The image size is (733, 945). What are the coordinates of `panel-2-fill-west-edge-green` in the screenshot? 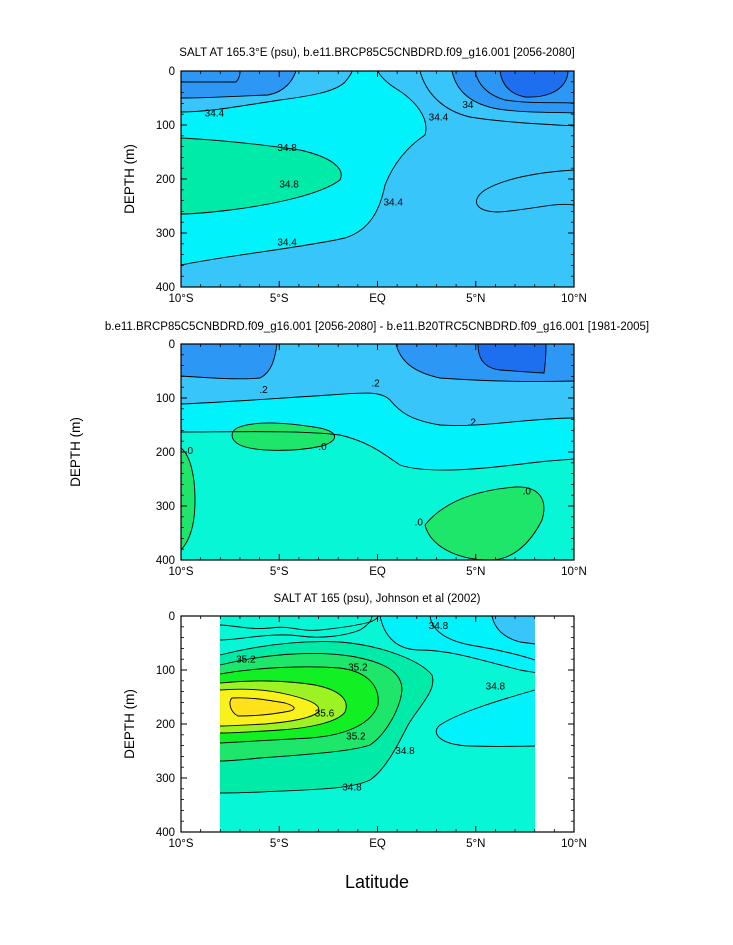 It's located at (188, 499).